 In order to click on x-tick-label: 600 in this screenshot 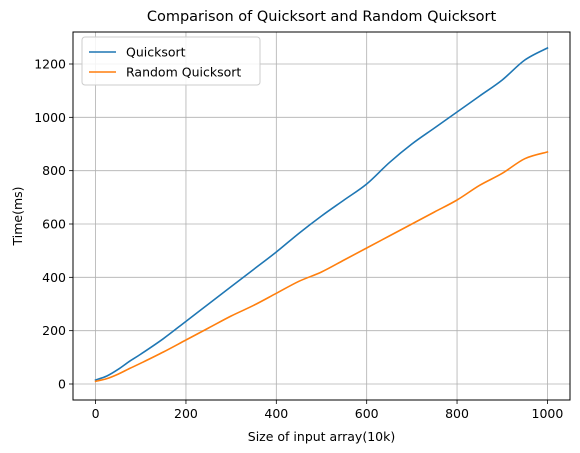, I will do `click(367, 413)`.